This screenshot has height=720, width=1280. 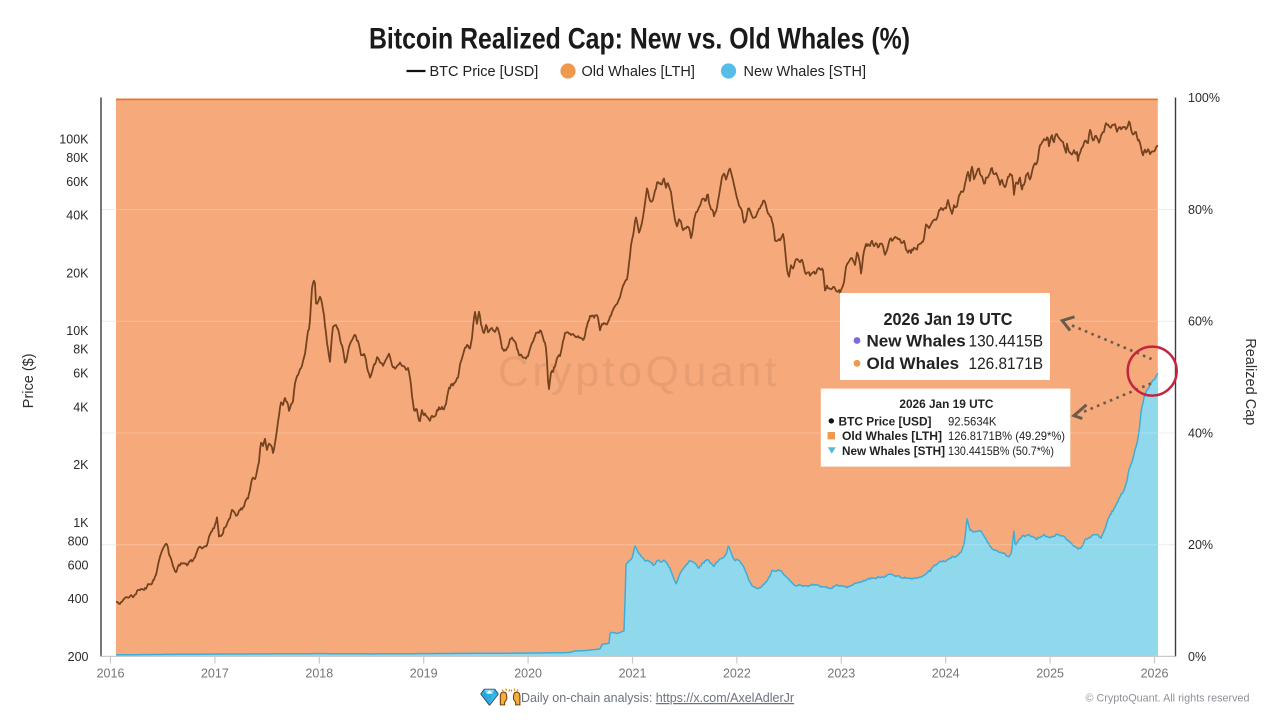 I want to click on svg-text: 600, so click(x=78, y=565).